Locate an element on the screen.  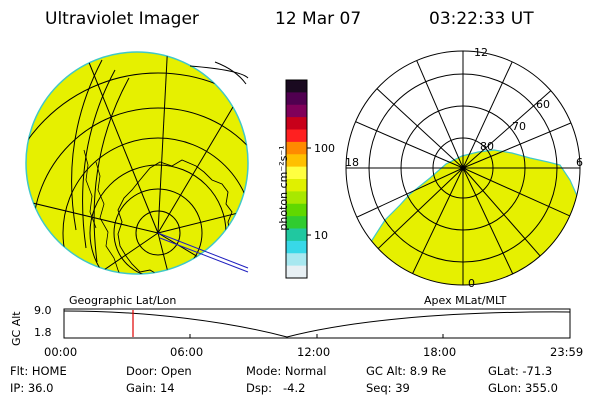
altitude-curve is located at coordinates (317, 324).